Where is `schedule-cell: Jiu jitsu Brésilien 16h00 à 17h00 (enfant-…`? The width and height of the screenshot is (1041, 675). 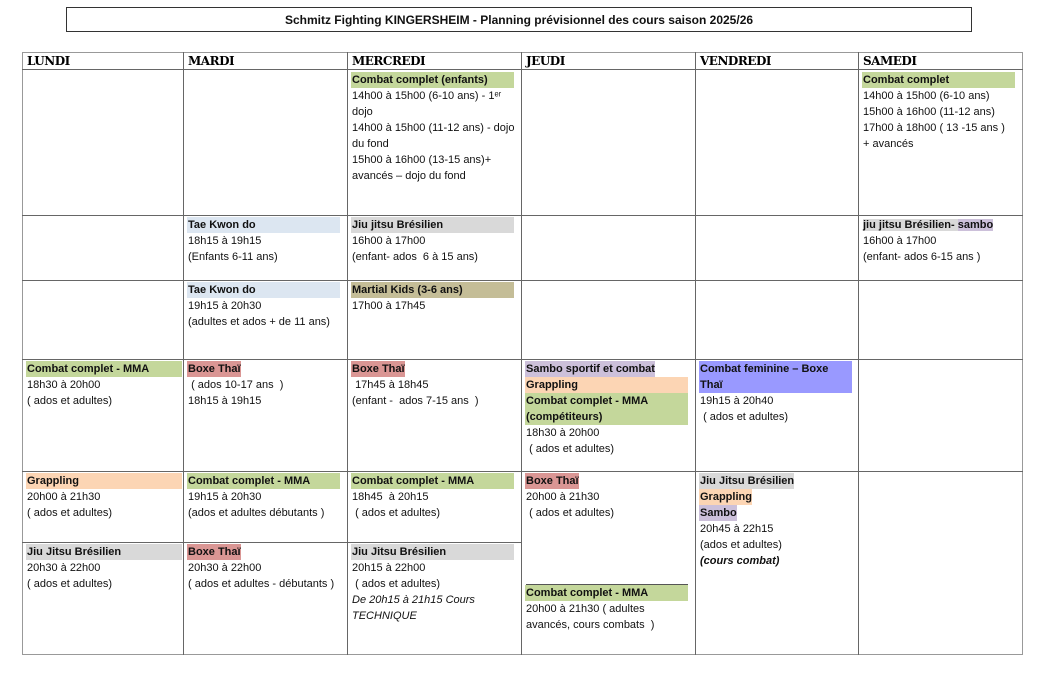 schedule-cell: Jiu jitsu Brésilien 16h00 à 17h00 (enfant-… is located at coordinates (434, 247).